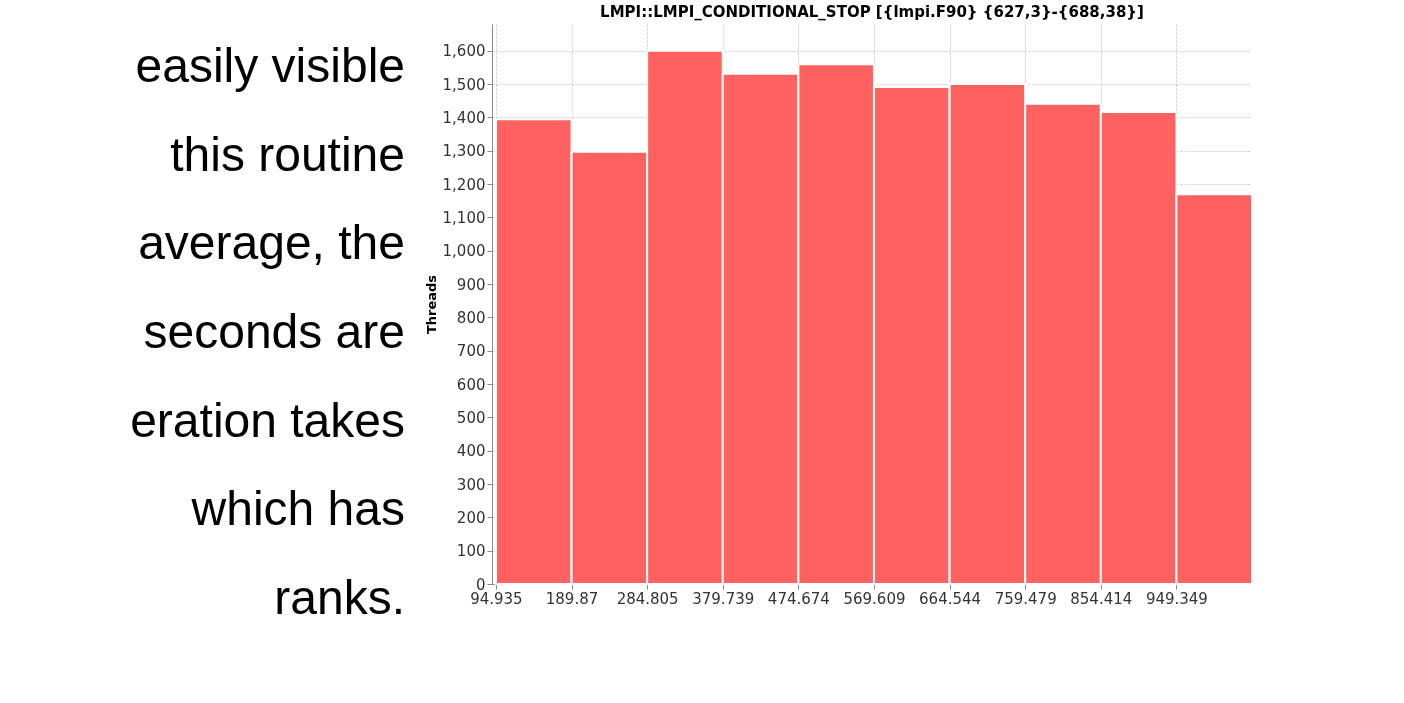 Image resolution: width=1404 pixels, height=703 pixels. What do you see at coordinates (287, 154) in the screenshot?
I see `text: this routine` at bounding box center [287, 154].